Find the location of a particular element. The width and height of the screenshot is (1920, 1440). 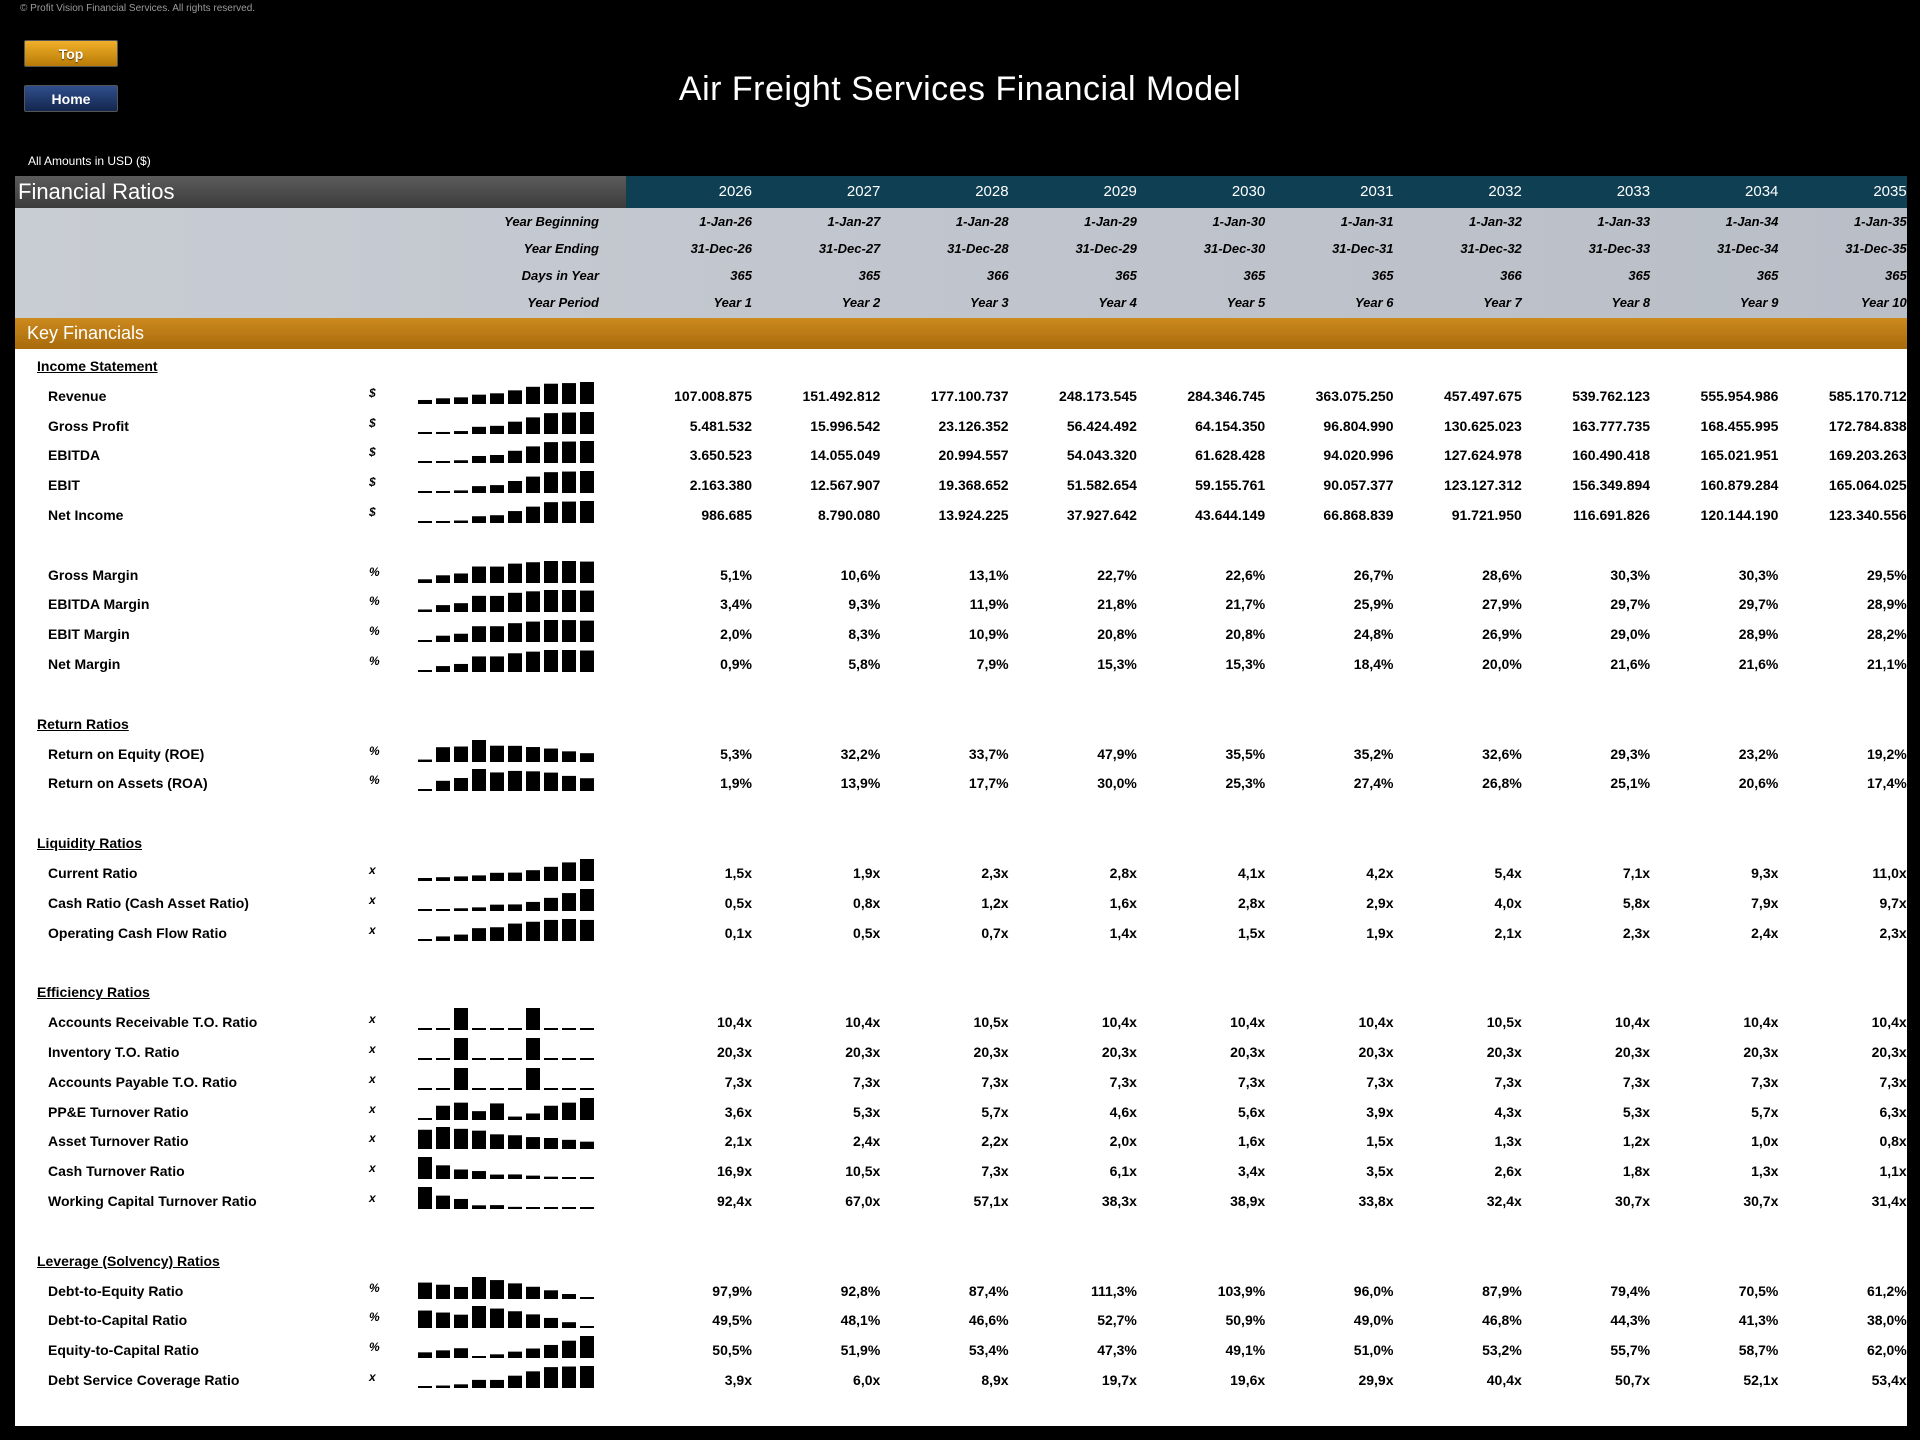

value-cell: 5,3% is located at coordinates (736, 753).